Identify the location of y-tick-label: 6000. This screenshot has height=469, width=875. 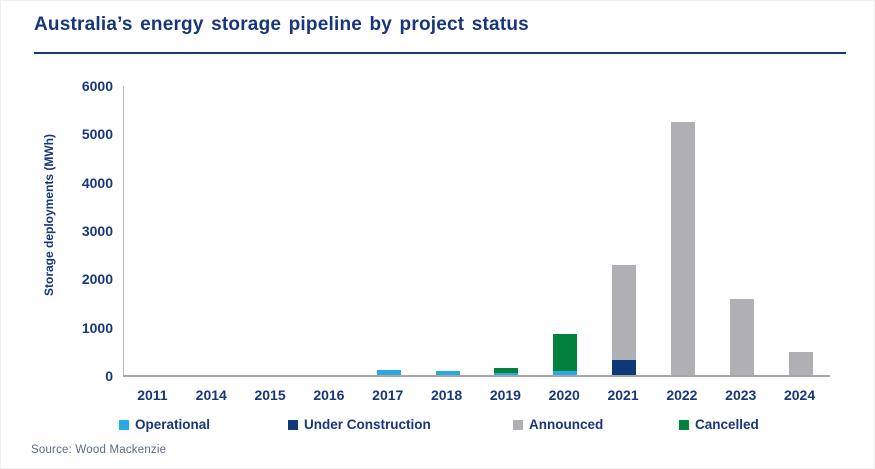
(97, 86).